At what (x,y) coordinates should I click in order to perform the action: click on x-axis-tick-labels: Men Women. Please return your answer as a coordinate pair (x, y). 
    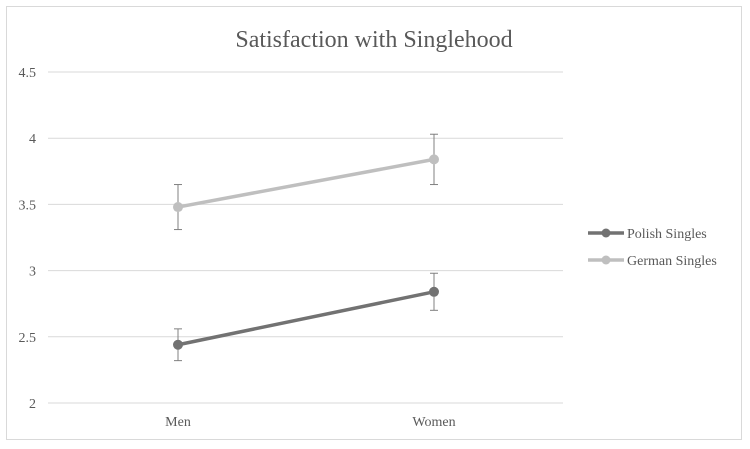
    Looking at the image, I should click on (310, 422).